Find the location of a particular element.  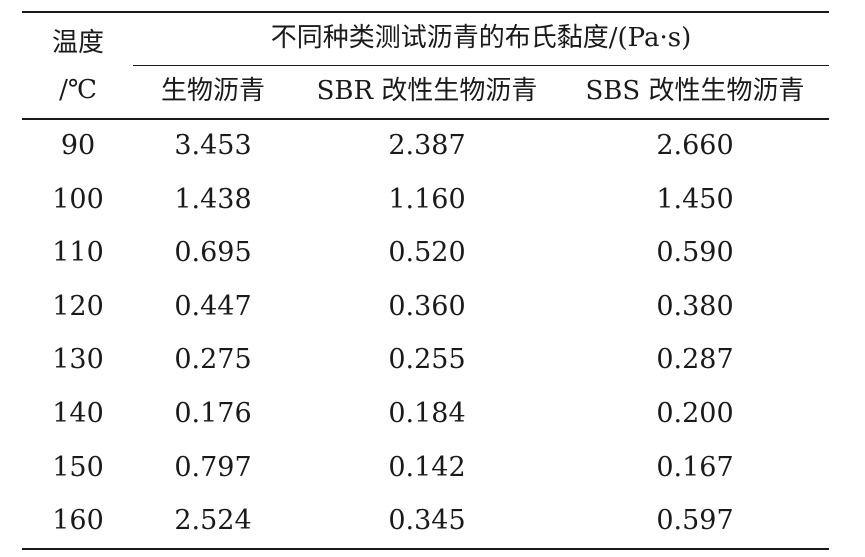

temperature-header-line2: /℃ is located at coordinates (78, 90).